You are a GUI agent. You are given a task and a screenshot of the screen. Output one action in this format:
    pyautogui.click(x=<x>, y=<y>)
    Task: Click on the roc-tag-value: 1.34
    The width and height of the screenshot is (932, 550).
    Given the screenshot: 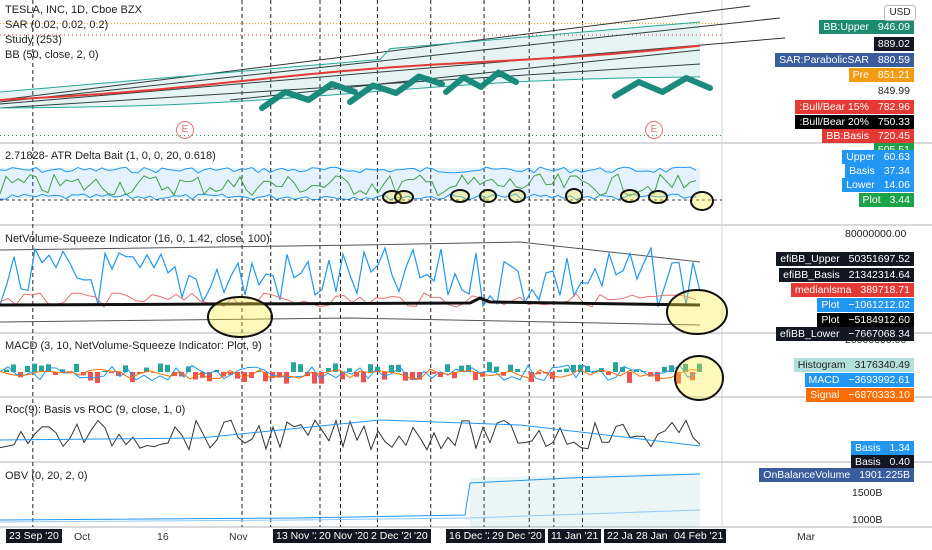 What is the action you would take?
    pyautogui.click(x=898, y=448)
    